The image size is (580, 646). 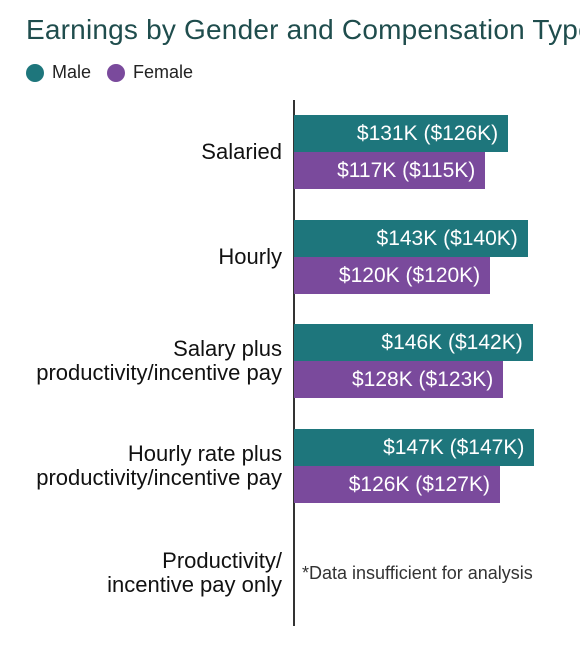 I want to click on legend-swatch-male, so click(x=35, y=72).